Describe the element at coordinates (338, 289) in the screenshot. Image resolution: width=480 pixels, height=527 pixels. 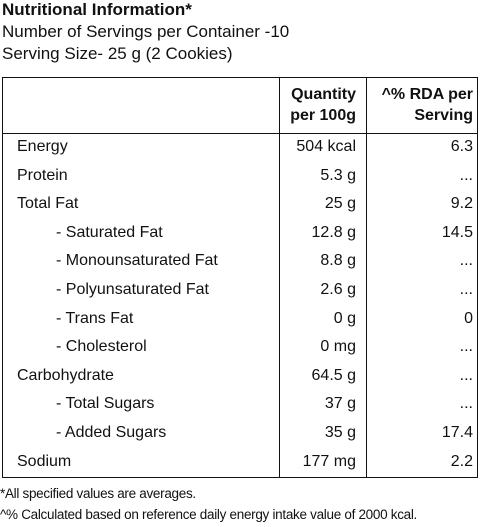
I see `quantity: 2.6 g` at that location.